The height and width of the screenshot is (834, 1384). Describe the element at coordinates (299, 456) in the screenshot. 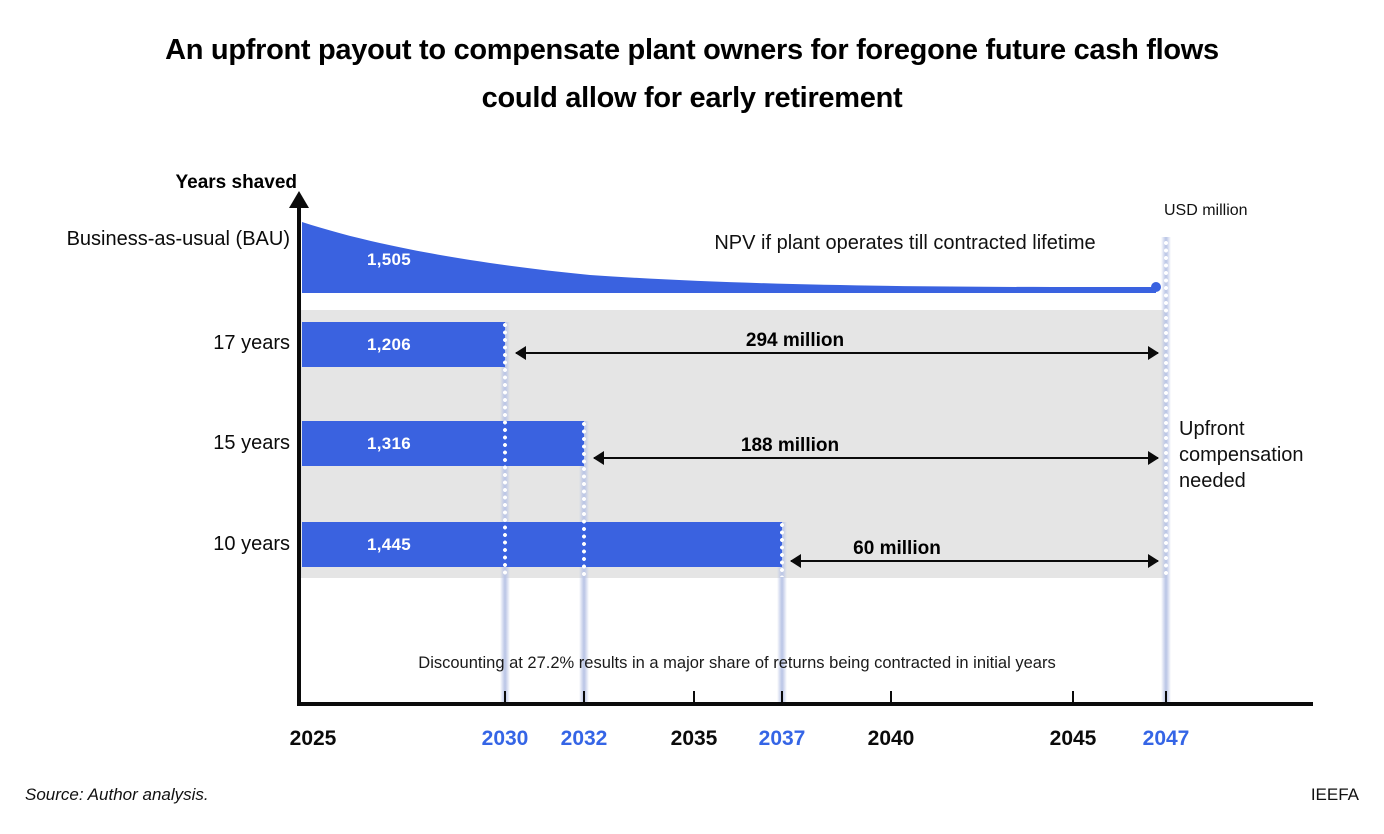

I see `y-axis-line` at that location.